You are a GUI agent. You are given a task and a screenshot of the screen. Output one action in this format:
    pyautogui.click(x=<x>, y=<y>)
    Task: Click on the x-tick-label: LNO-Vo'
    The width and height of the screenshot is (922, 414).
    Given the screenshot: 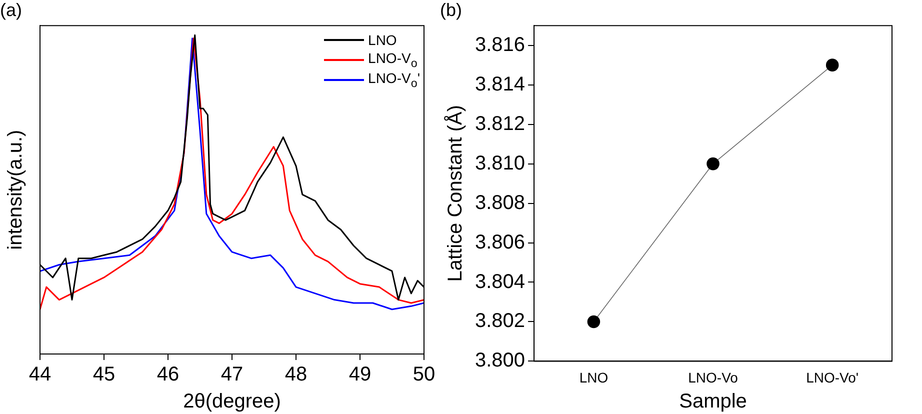 What is the action you would take?
    pyautogui.click(x=832, y=377)
    